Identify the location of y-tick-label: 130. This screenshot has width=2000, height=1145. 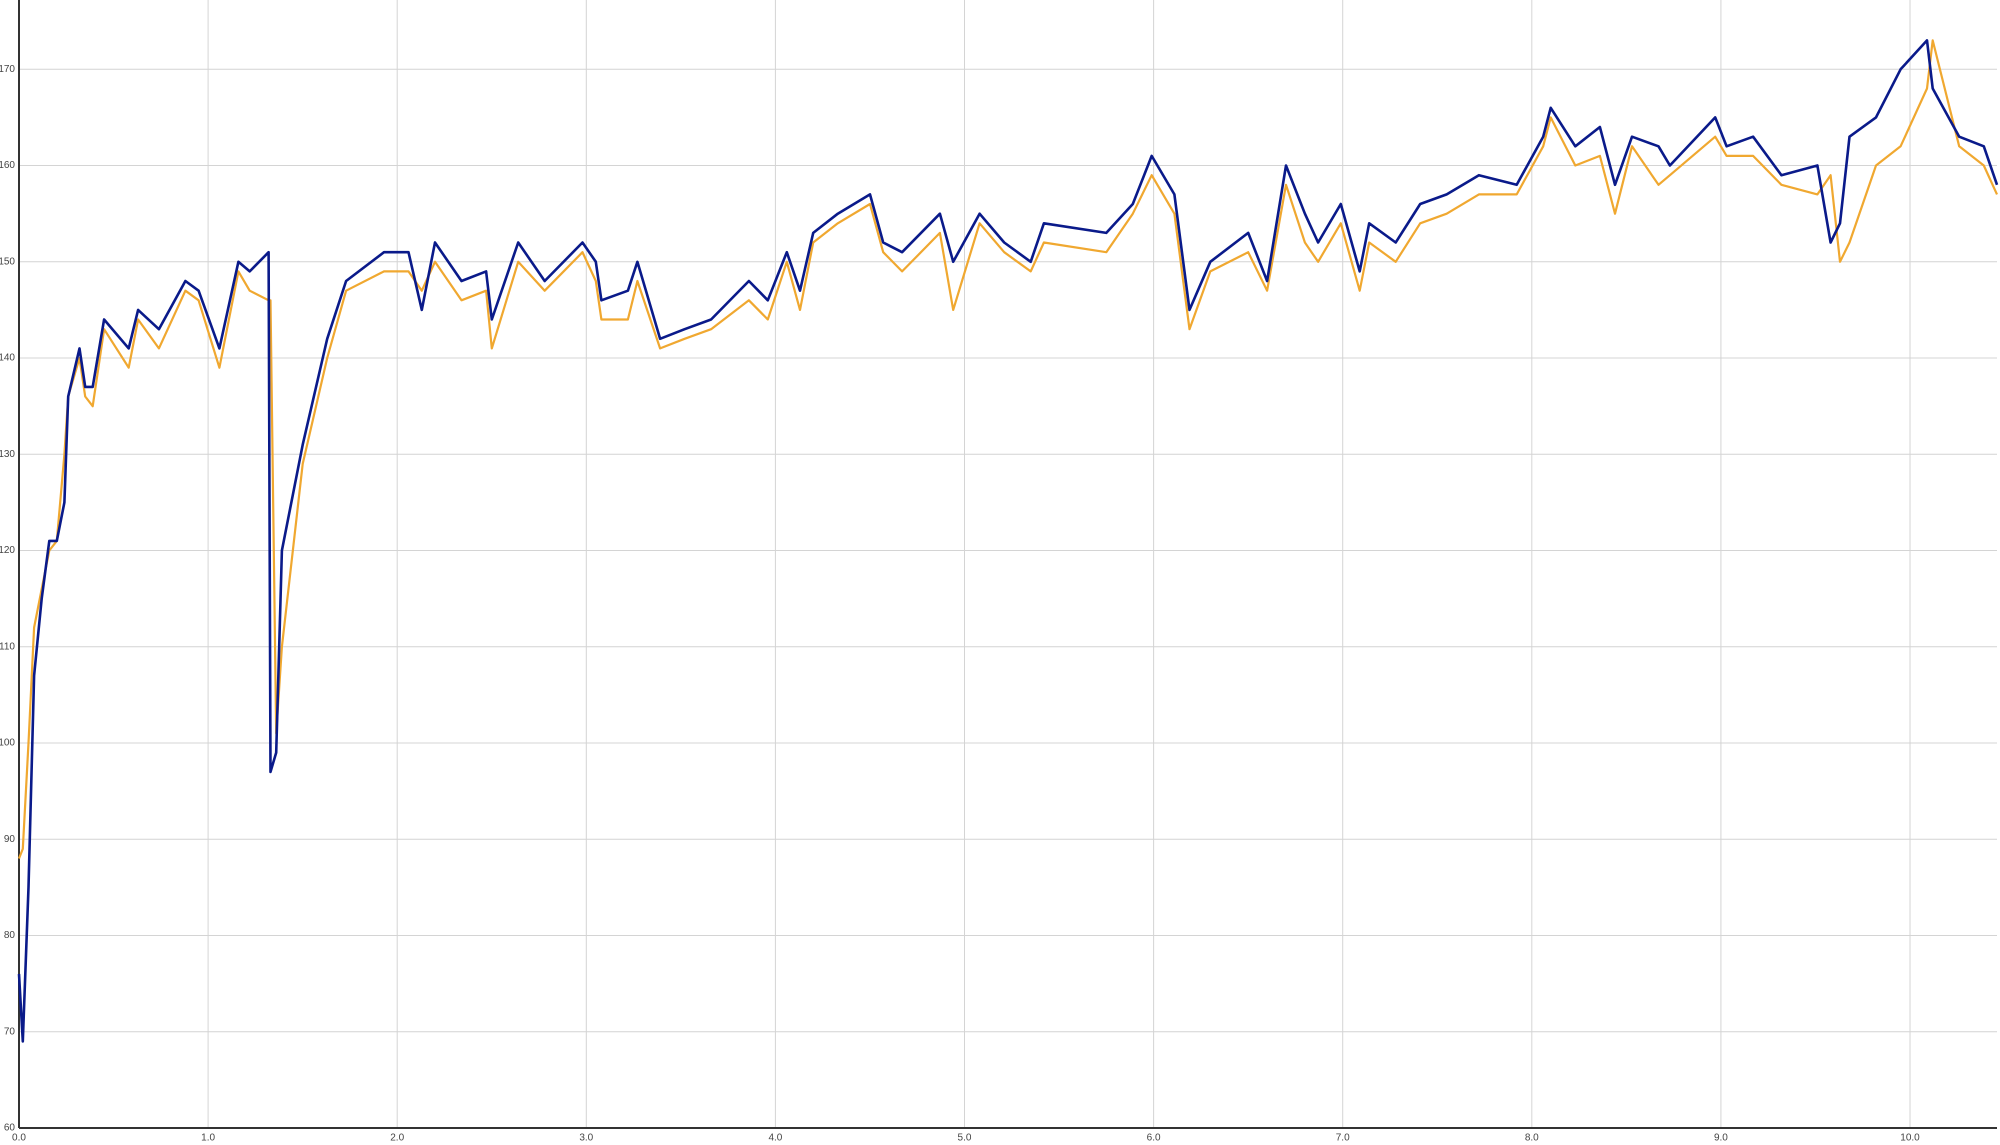
(7, 454).